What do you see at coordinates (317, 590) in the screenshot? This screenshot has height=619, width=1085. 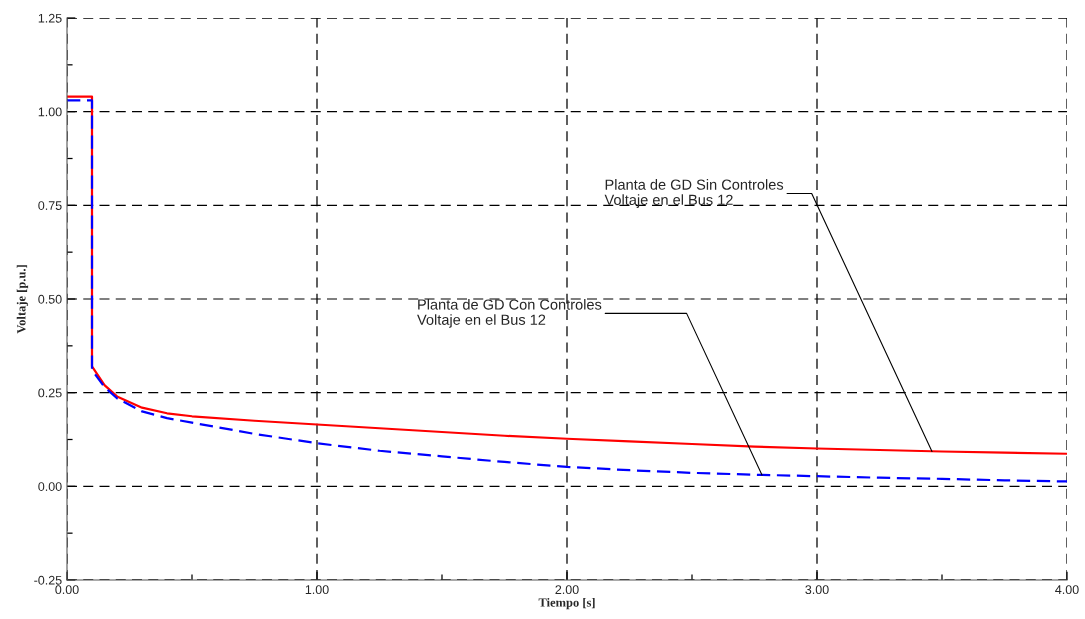 I see `x-tick-label: 1.00` at bounding box center [317, 590].